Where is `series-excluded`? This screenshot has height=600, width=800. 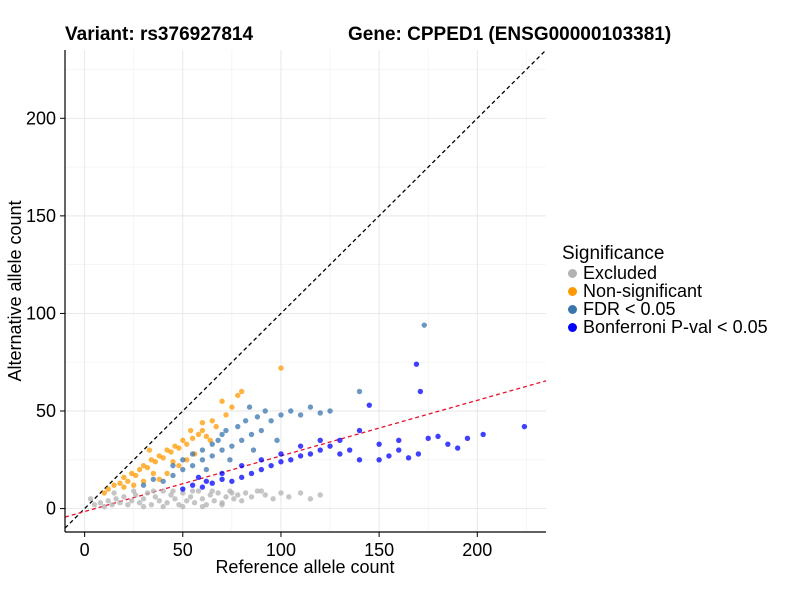
series-excluded is located at coordinates (205, 499).